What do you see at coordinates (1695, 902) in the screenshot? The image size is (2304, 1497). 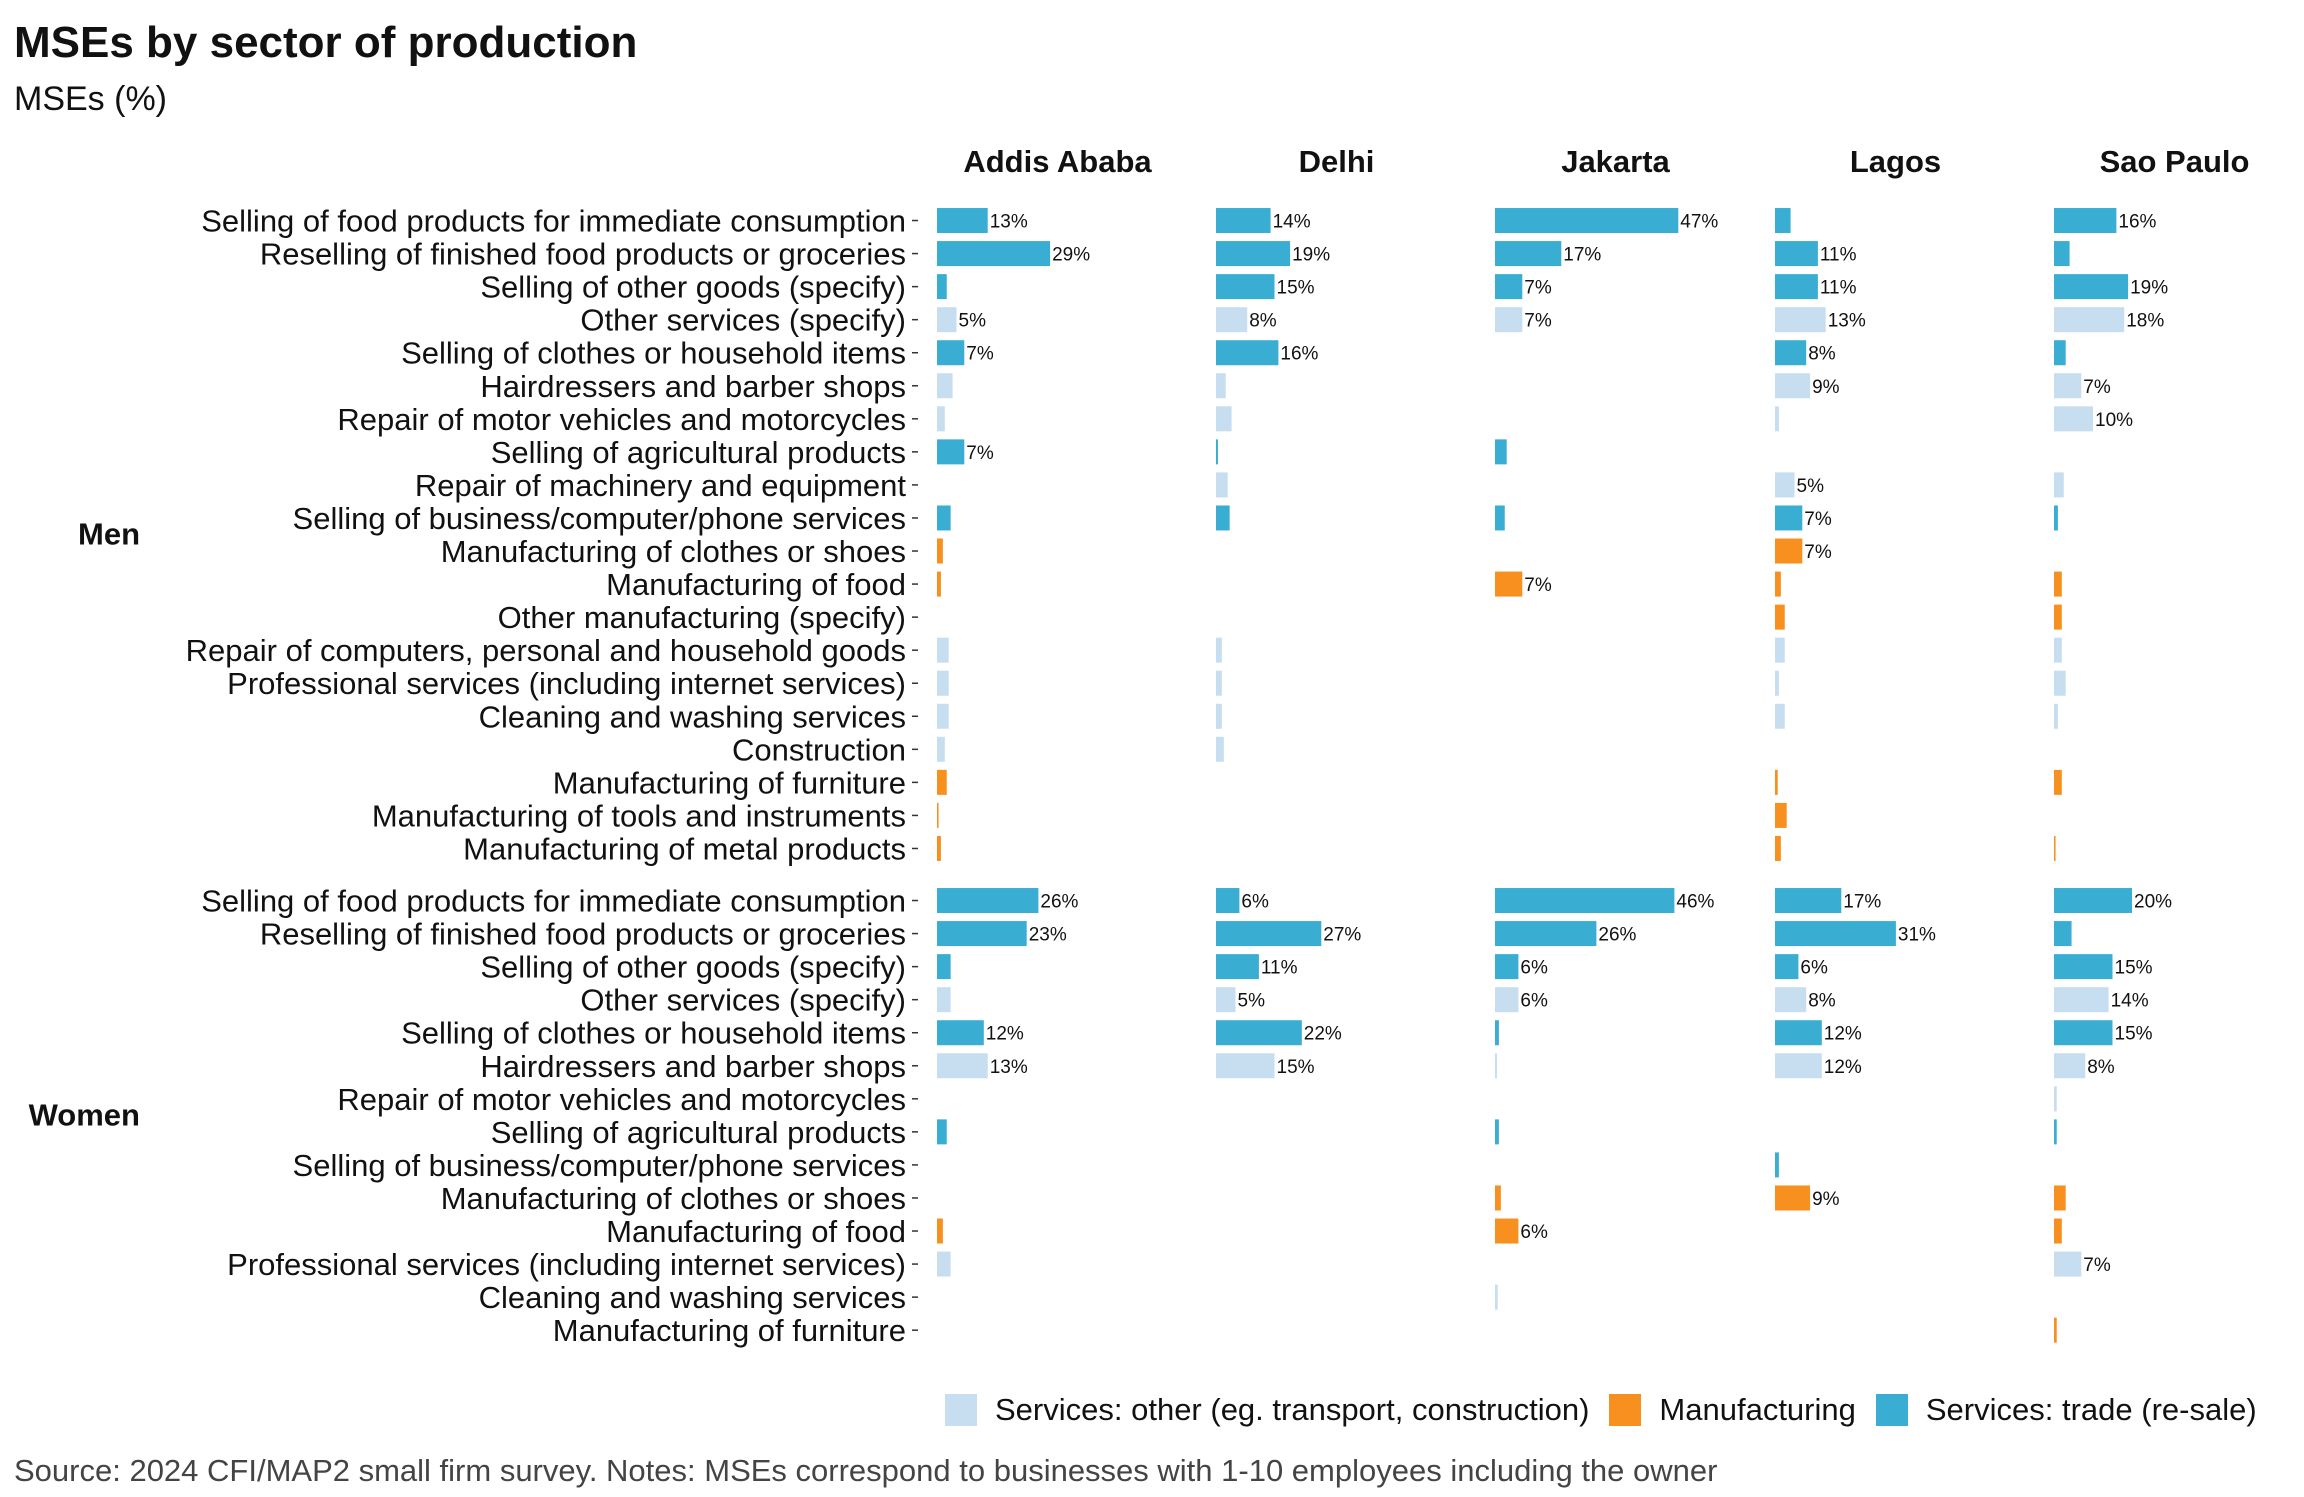 I see `data-label: 46%` at bounding box center [1695, 902].